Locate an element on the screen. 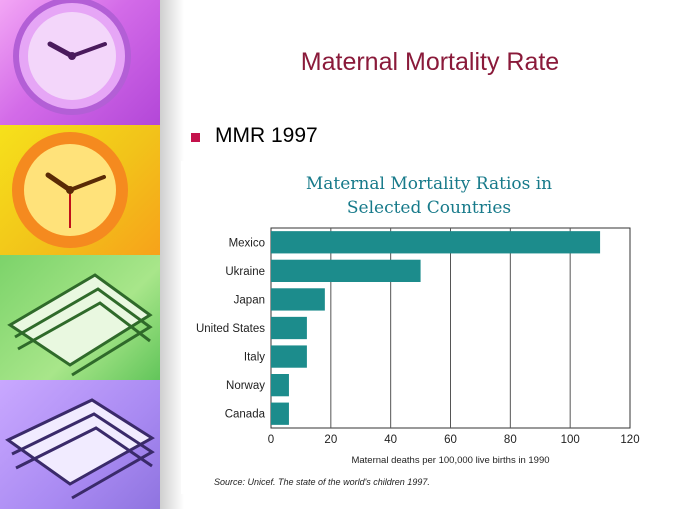  category-label: Japan is located at coordinates (249, 300).